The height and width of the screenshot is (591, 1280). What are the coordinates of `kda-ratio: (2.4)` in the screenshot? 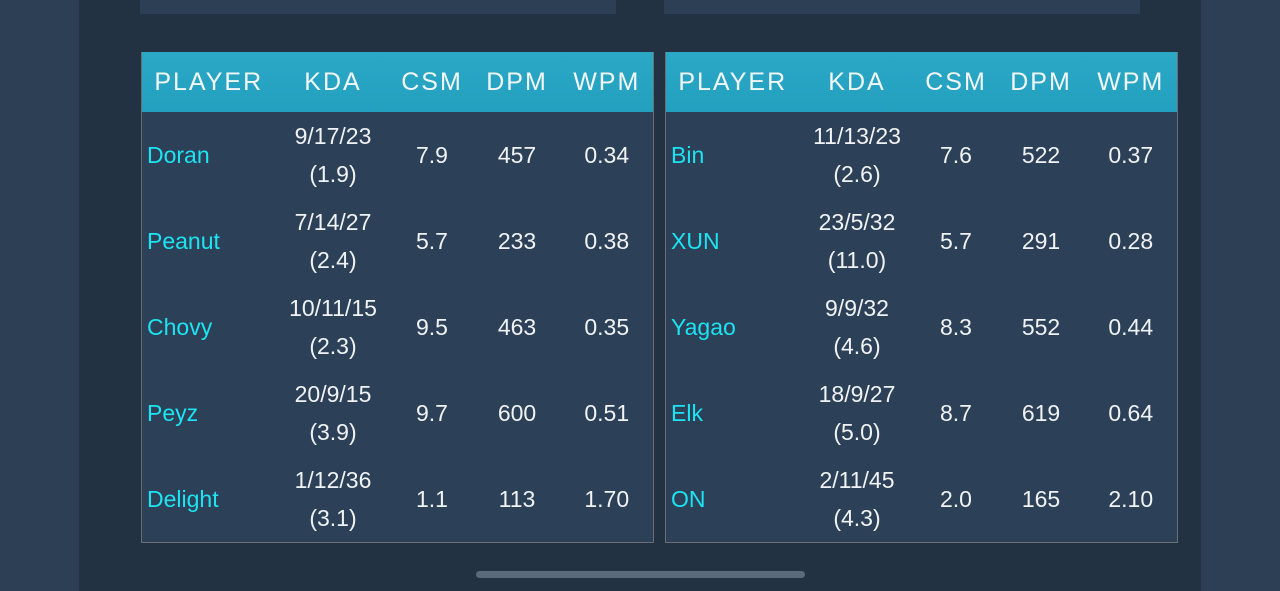 It's located at (333, 260).